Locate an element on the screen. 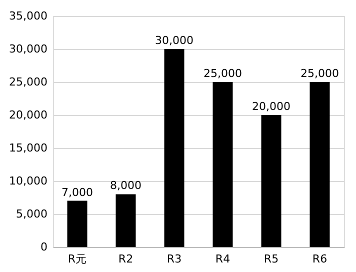  data-label: 7,000 is located at coordinates (77, 192).